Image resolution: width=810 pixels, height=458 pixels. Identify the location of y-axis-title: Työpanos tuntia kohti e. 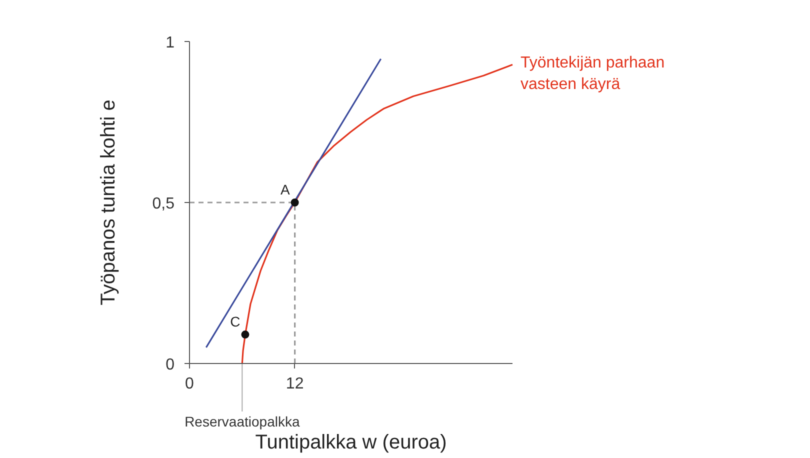
(108, 203).